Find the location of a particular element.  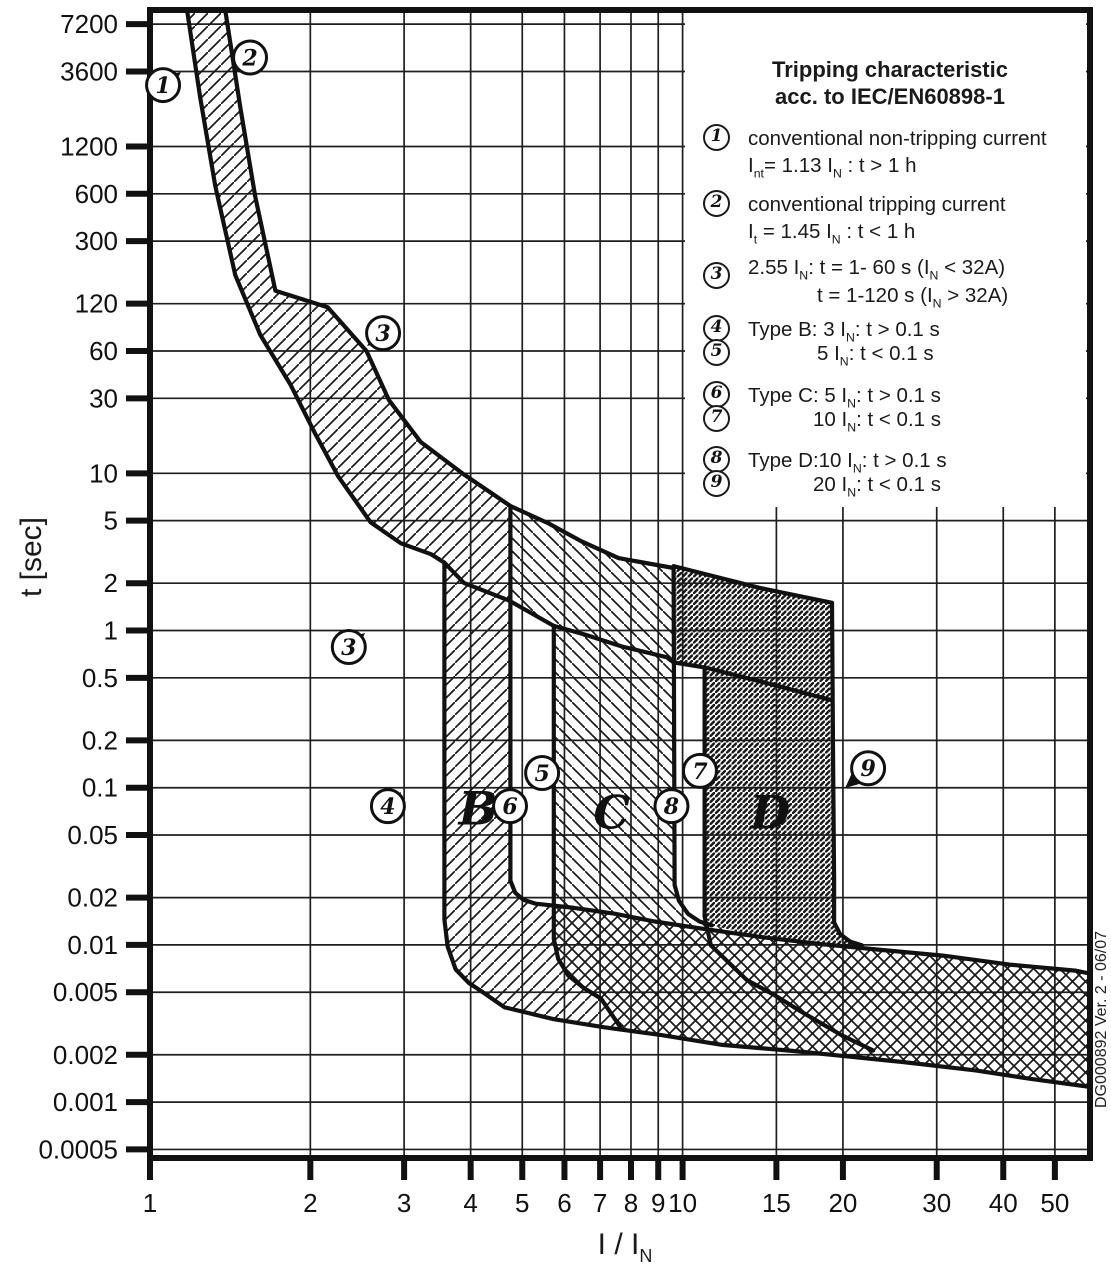

x-tick-label: 20 is located at coordinates (842, 1203).